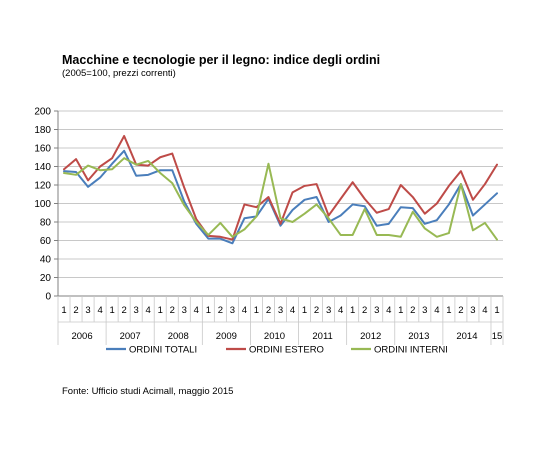  What do you see at coordinates (42, 167) in the screenshot?
I see `y-tick-label: 140` at bounding box center [42, 167].